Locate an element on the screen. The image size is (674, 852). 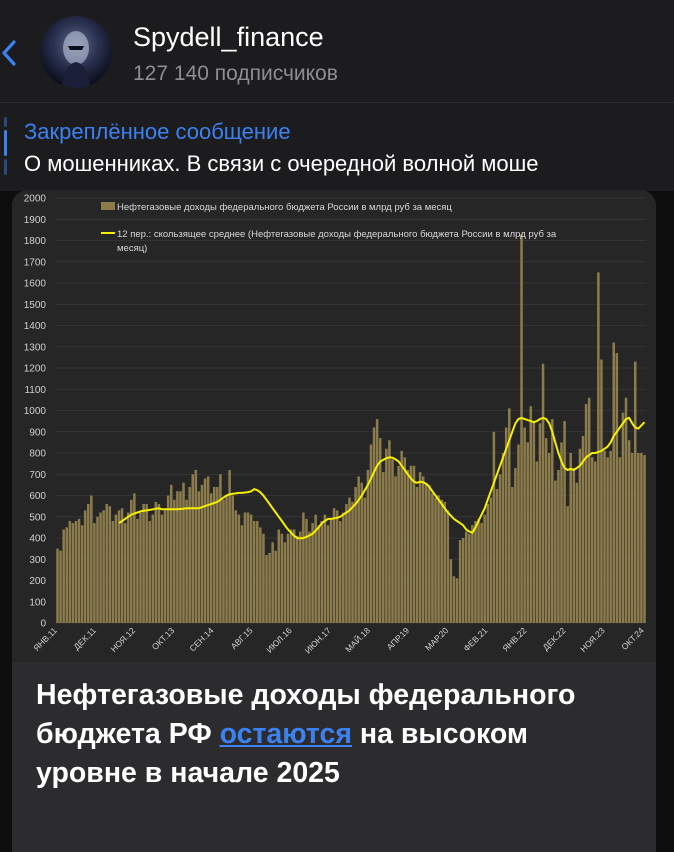
channel-title: Spydell_finance is located at coordinates (228, 37).